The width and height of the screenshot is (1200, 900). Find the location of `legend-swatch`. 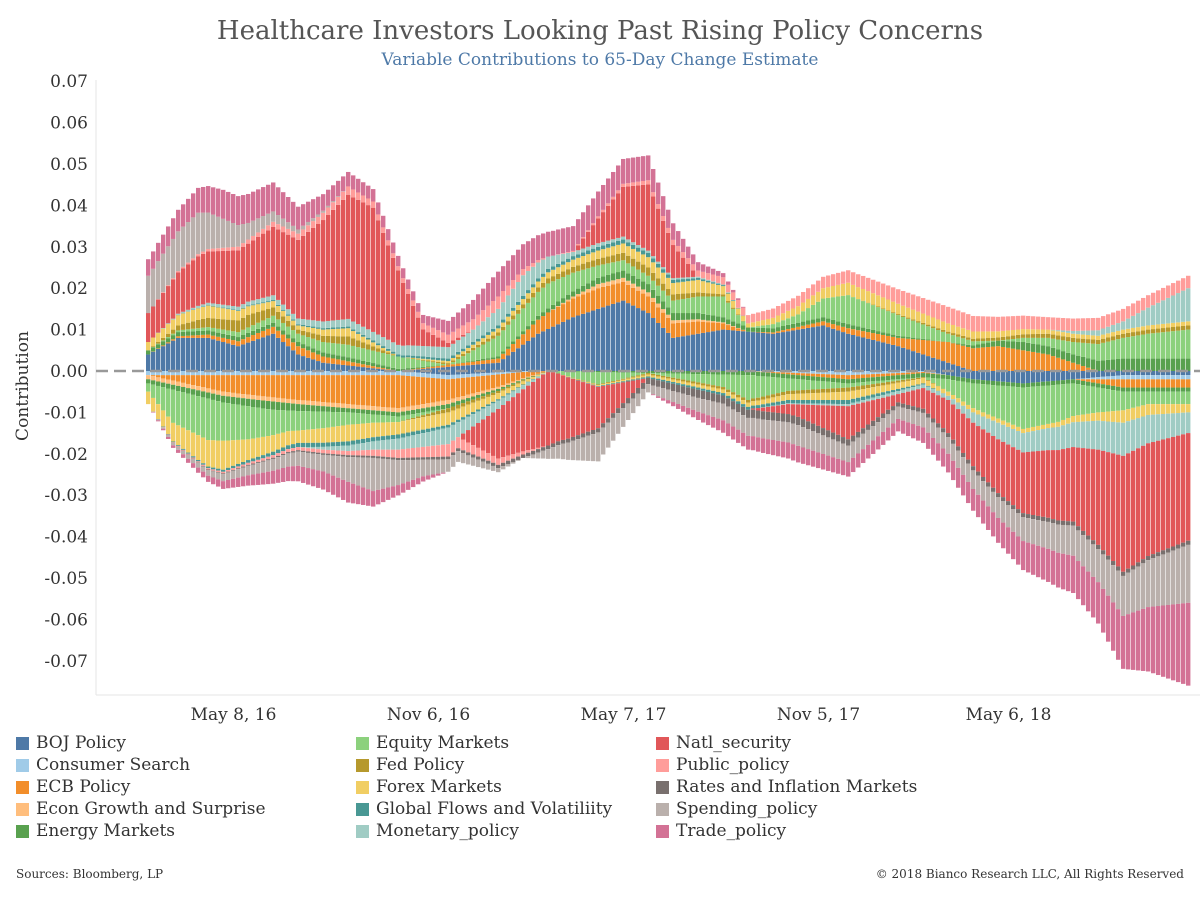

legend-swatch is located at coordinates (22, 831).